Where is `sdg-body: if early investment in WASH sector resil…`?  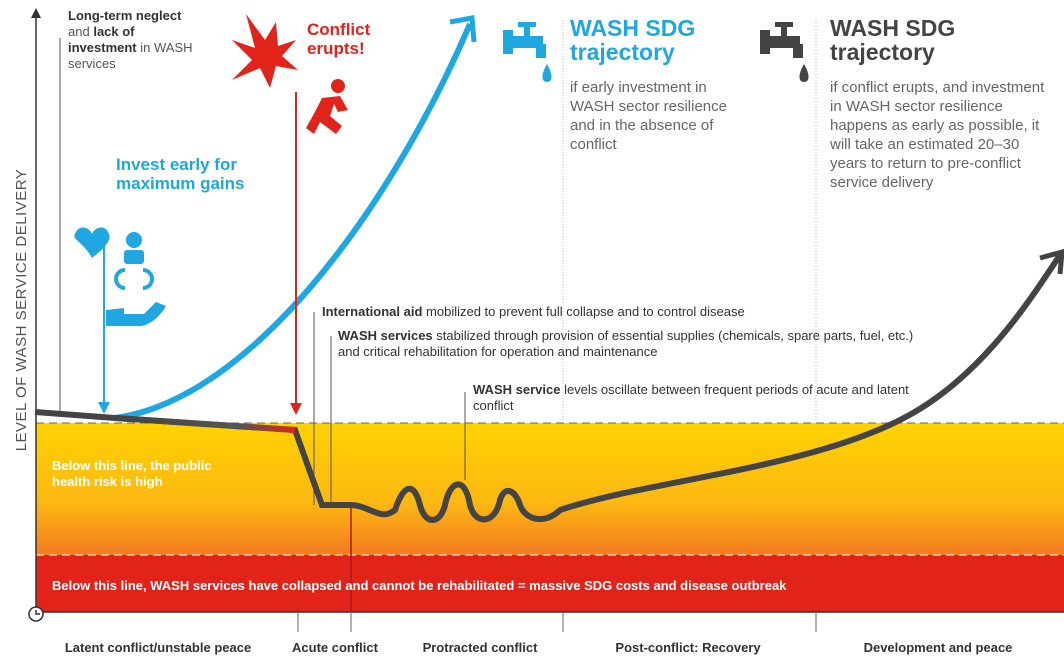 sdg-body: if early investment in WASH sector resil… is located at coordinates (648, 116).